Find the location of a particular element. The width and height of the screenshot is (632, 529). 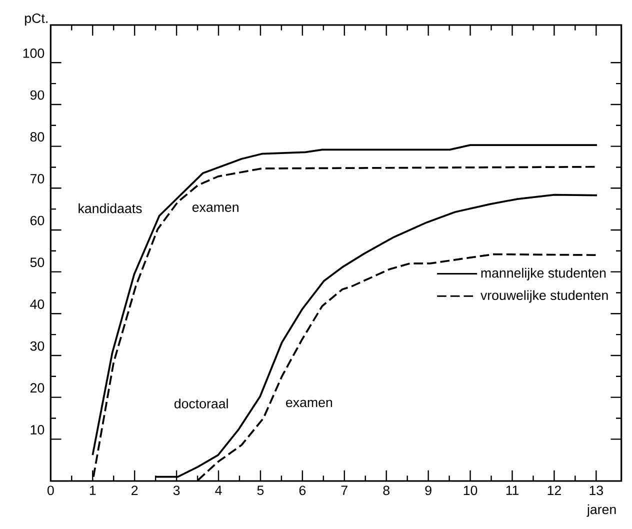

y-tick-label: 50 is located at coordinates (37, 263).